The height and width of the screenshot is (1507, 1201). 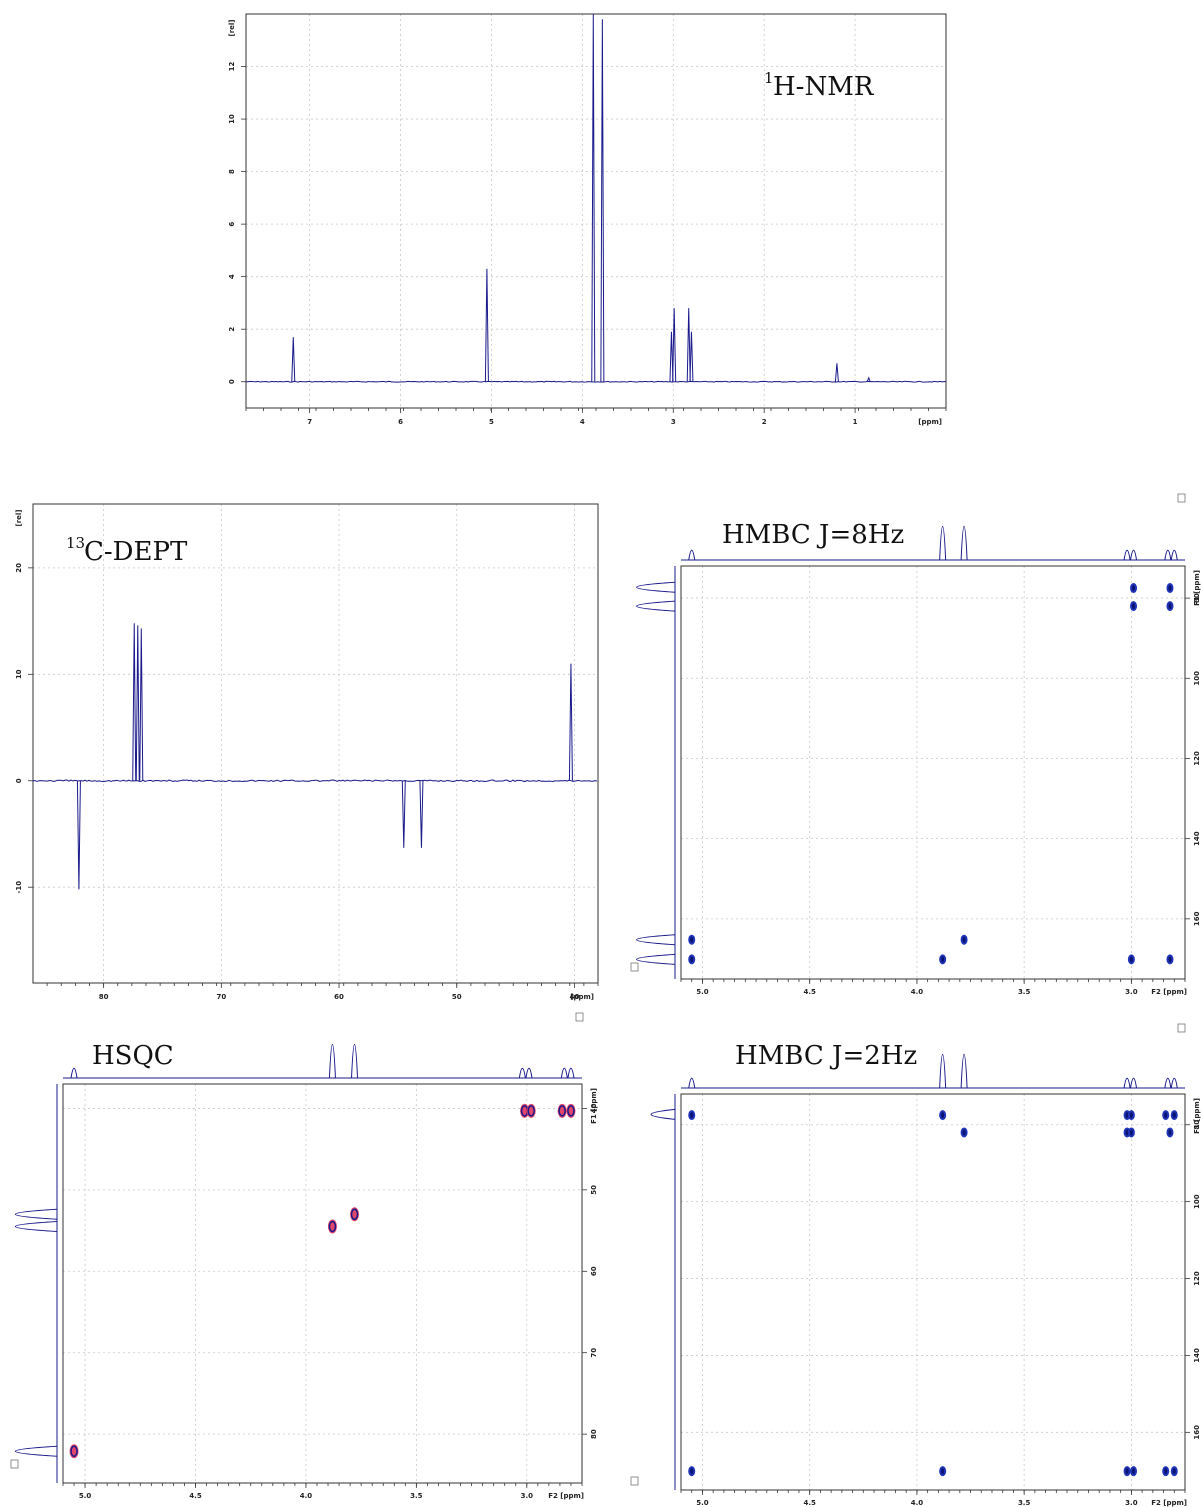 What do you see at coordinates (232, 67) in the screenshot?
I see `y-tick-label: 12` at bounding box center [232, 67].